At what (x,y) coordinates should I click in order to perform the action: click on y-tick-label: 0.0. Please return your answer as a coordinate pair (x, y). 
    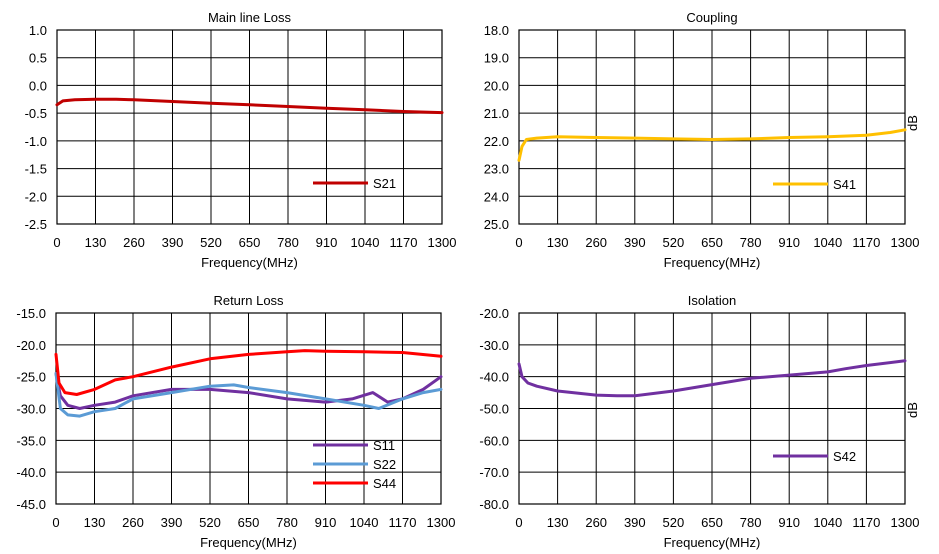
    Looking at the image, I should click on (38, 85).